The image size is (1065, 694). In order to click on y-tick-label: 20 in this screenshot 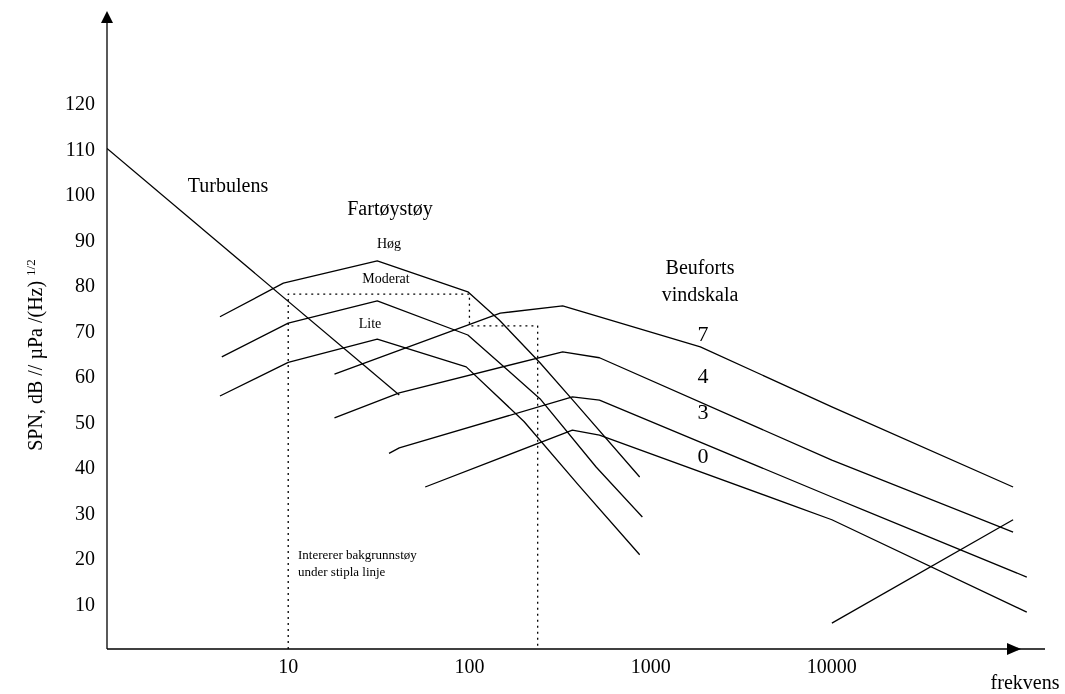, I will do `click(85, 558)`.